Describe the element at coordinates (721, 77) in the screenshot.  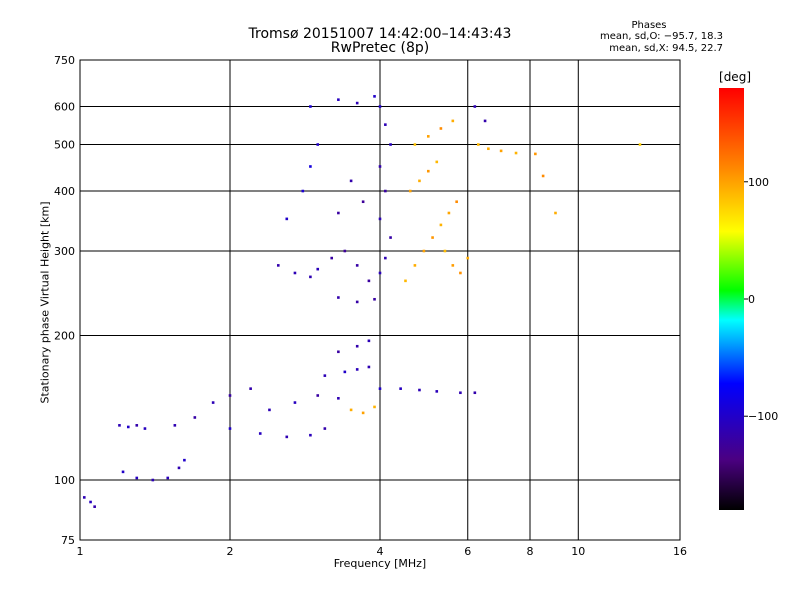
I see `colorbar-bracket-left: [` at that location.